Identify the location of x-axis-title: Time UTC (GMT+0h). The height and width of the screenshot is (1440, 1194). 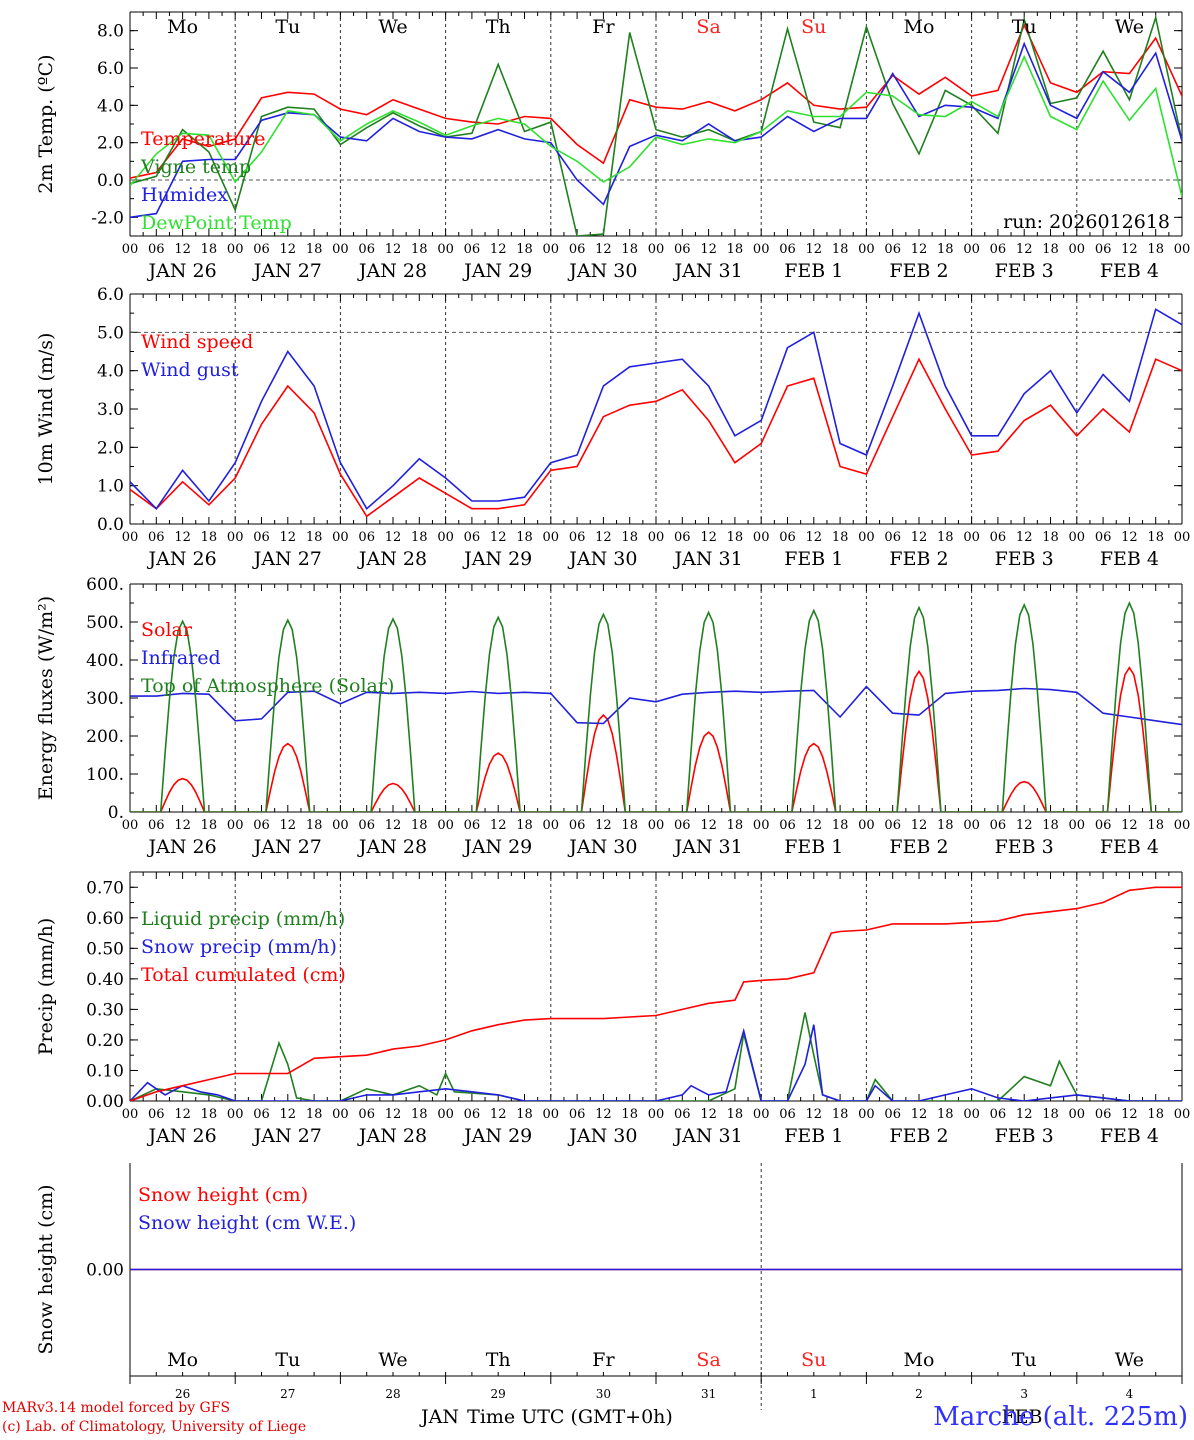
(570, 1417).